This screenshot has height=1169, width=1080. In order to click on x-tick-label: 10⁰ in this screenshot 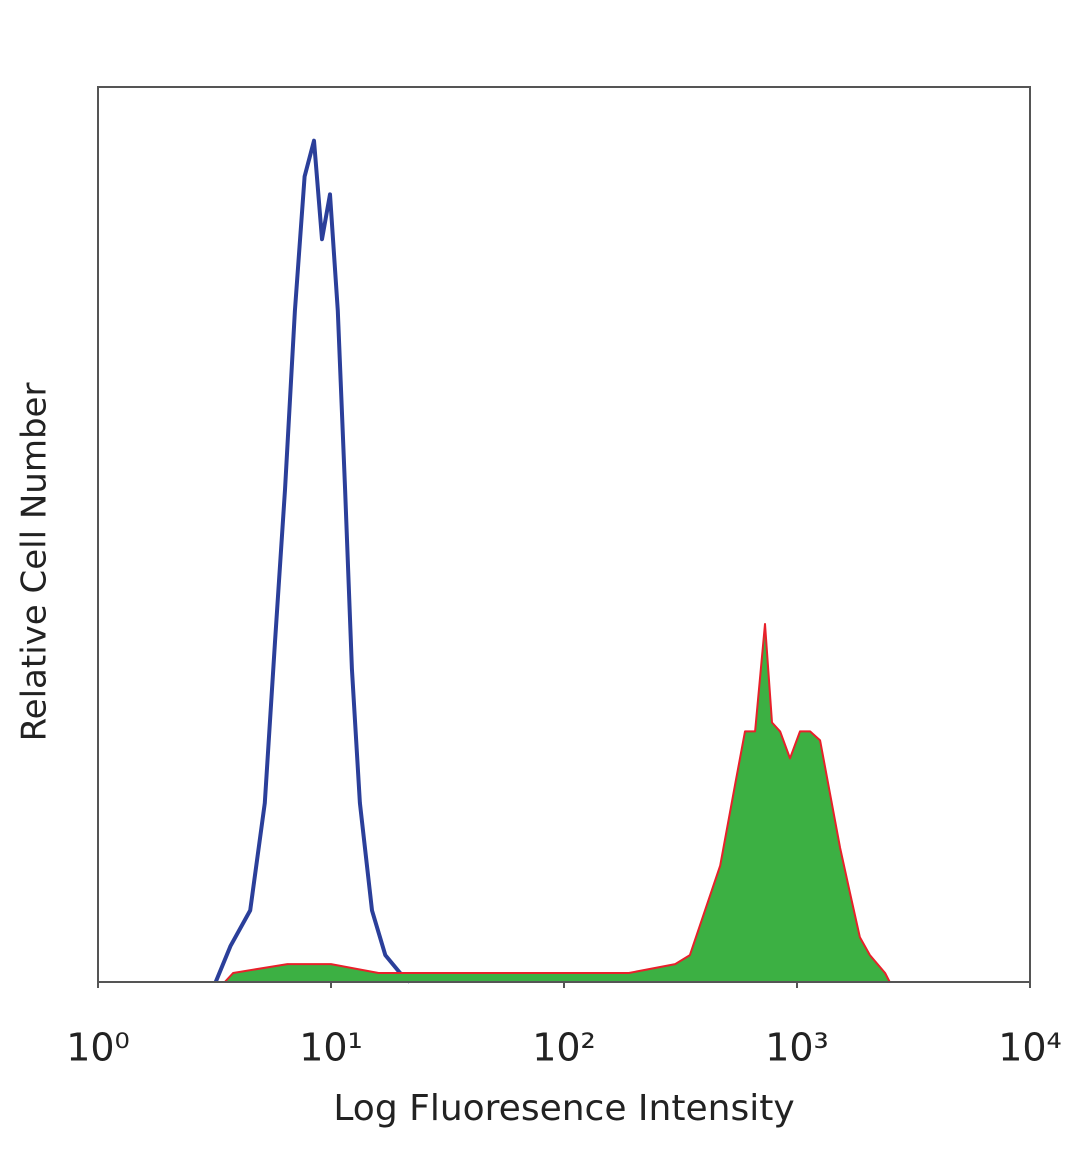, I will do `click(98, 1048)`.